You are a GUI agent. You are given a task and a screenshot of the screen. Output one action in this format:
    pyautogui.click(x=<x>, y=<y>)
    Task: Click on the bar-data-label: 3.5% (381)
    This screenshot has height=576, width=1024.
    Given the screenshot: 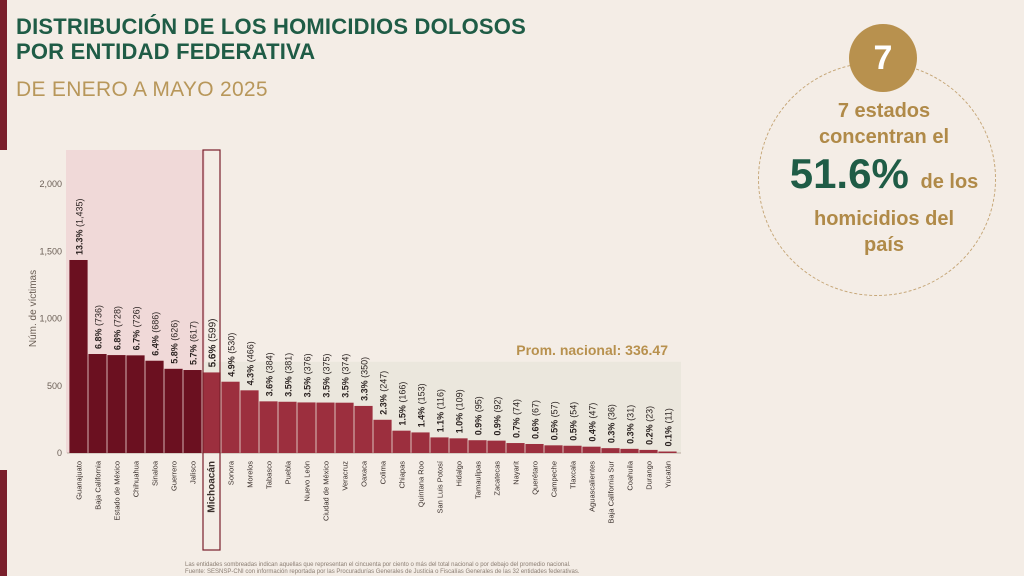 What is the action you would take?
    pyautogui.click(x=289, y=375)
    